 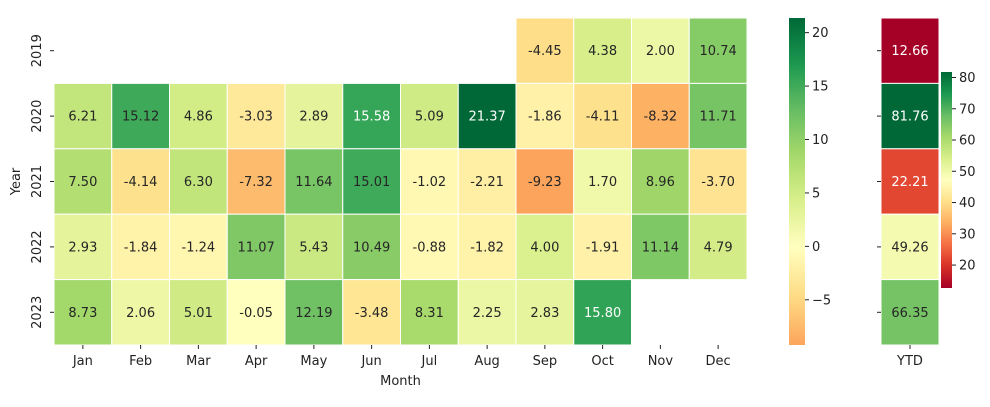 I want to click on main-cell-label: -1.24, so click(x=199, y=247).